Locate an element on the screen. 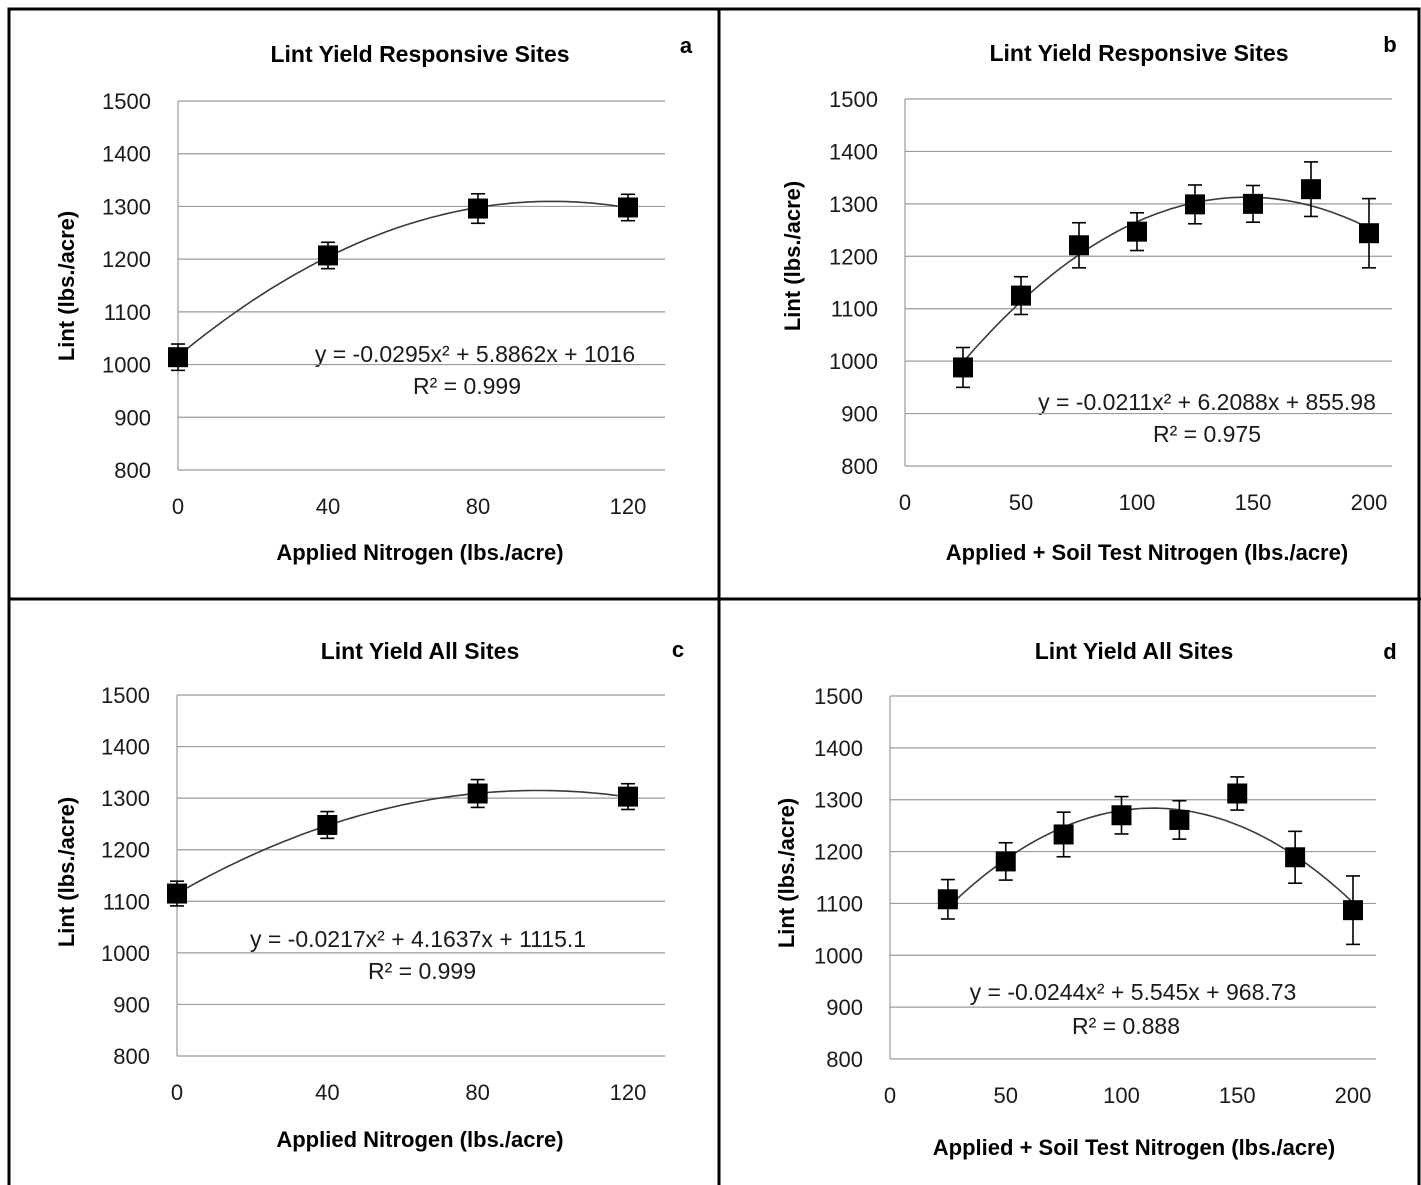 This screenshot has width=1421, height=1185. trendline-equation: y = -0.0211x² + 6.2088x + 855.98 is located at coordinates (1207, 402).